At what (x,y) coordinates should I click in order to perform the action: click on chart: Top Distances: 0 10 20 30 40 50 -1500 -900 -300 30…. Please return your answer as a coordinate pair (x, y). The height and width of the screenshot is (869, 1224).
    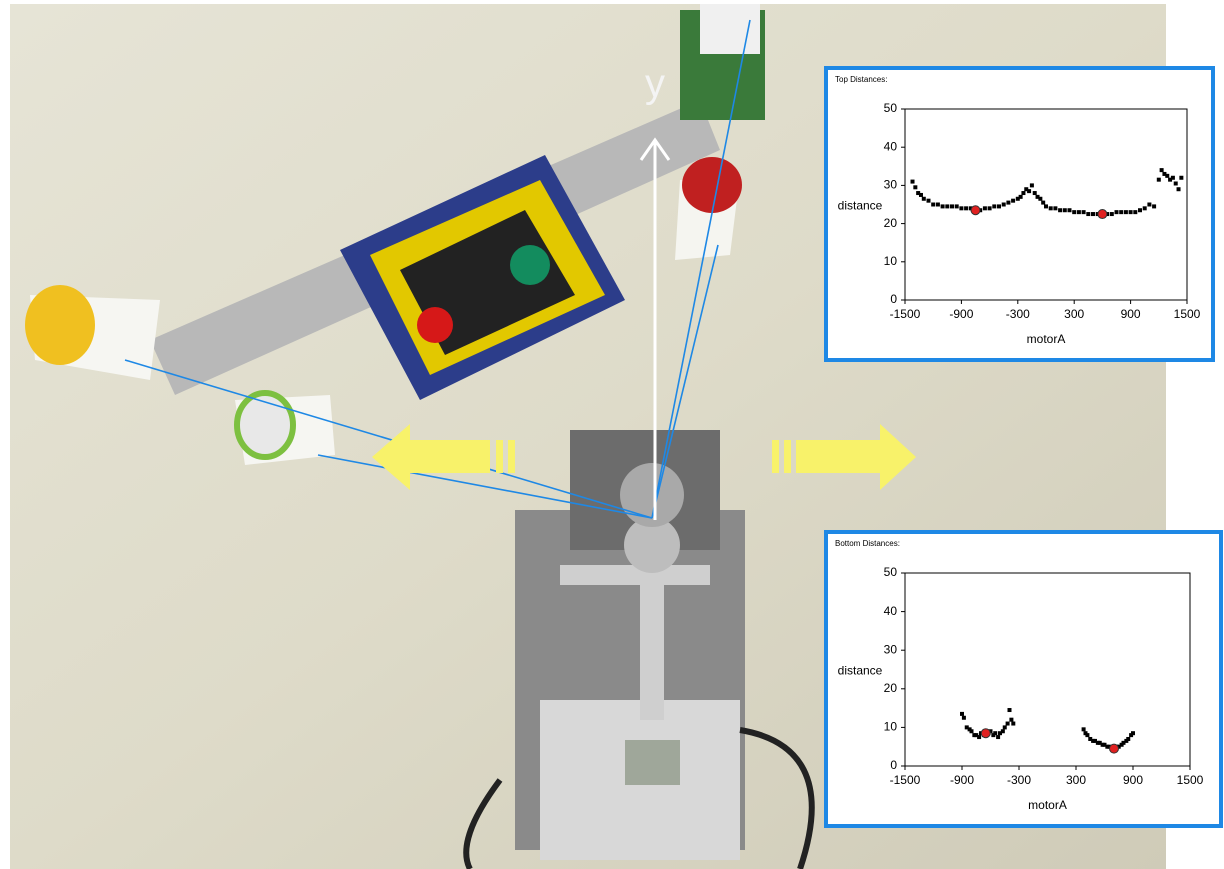
    Looking at the image, I should click on (1019, 214).